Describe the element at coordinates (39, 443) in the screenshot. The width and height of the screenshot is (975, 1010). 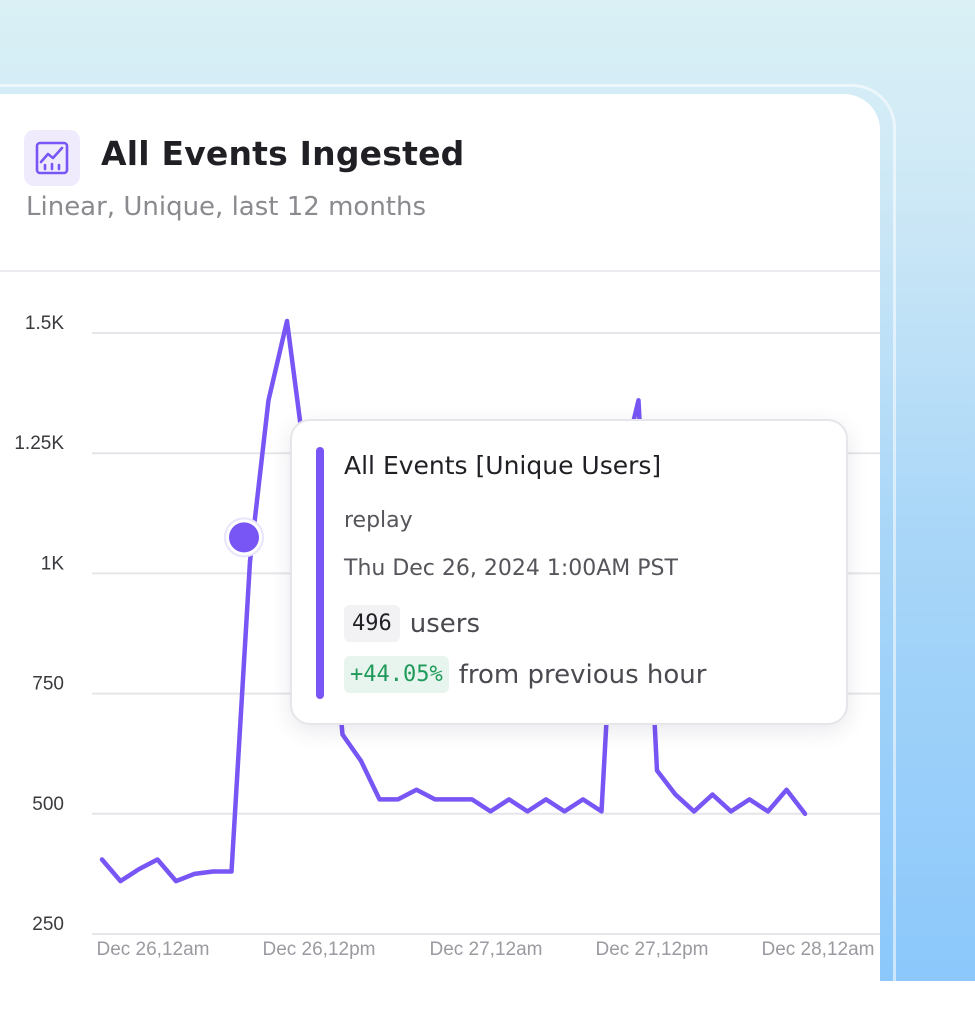
I see `y-tick-label: 1.25K` at that location.